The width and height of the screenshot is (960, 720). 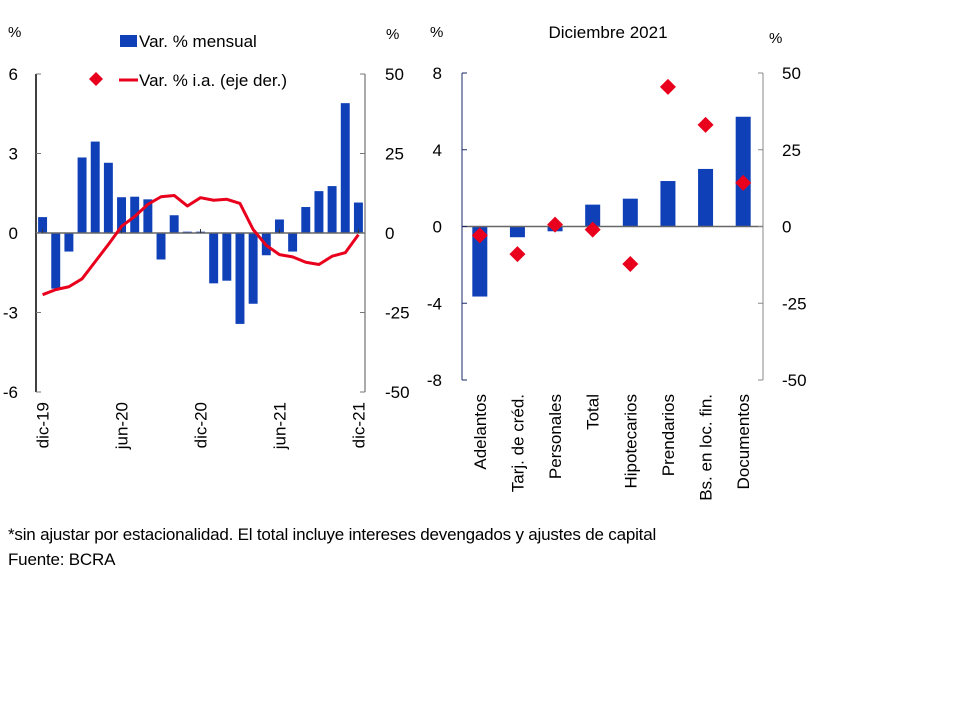 What do you see at coordinates (10, 392) in the screenshot?
I see `y-left-tick-label: -6` at bounding box center [10, 392].